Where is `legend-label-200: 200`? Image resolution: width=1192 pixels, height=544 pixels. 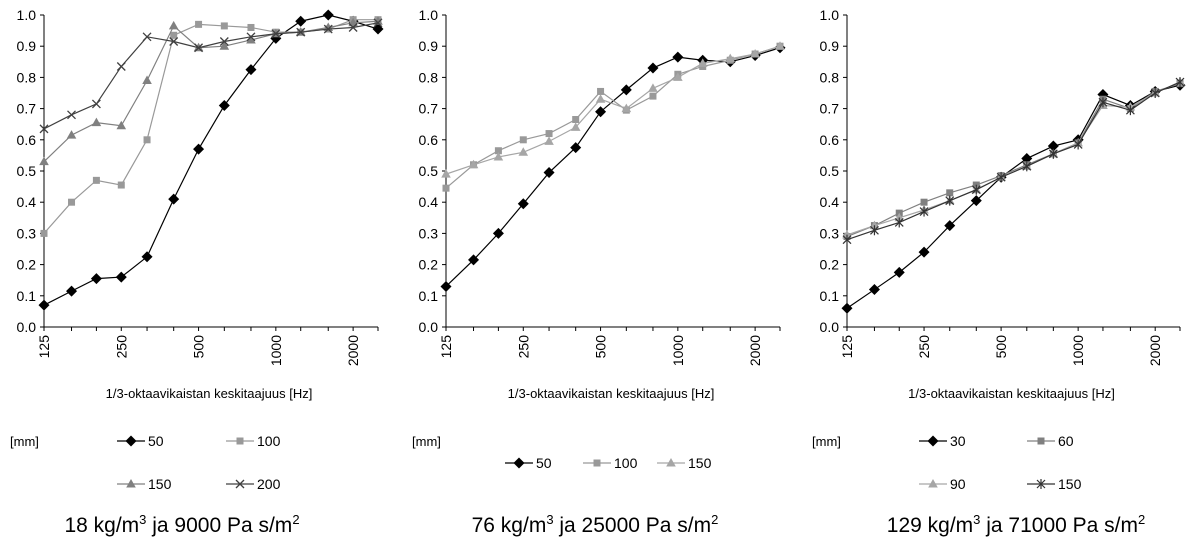 legend-label-200: 200 is located at coordinates (269, 484).